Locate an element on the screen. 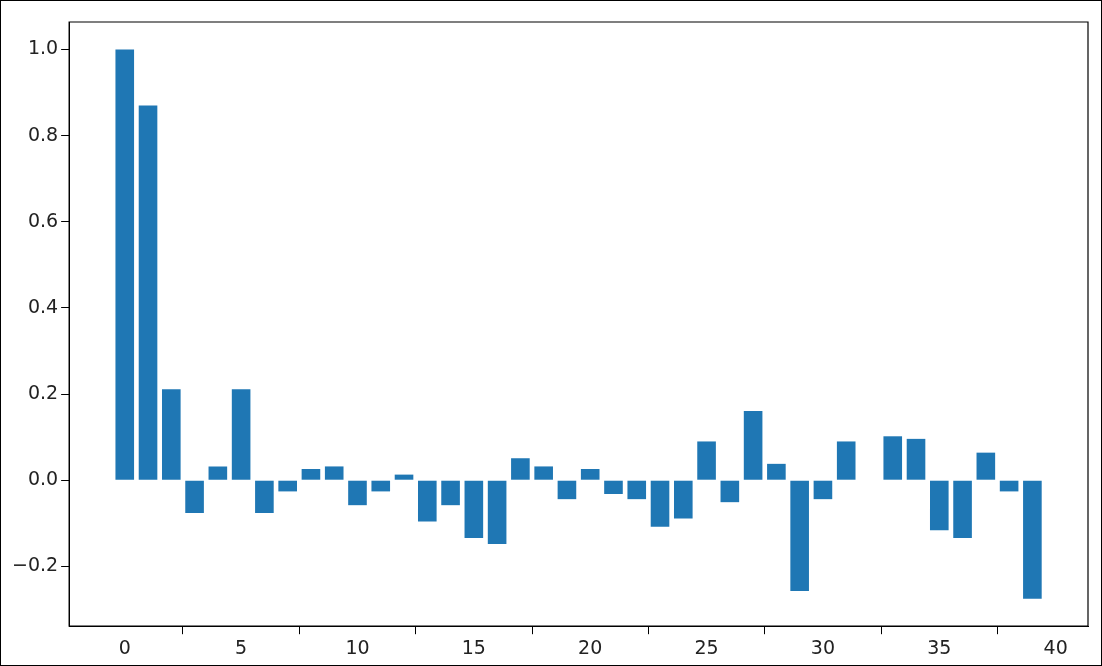 Image resolution: width=1102 pixels, height=666 pixels. y-tick-label: 1.0 is located at coordinates (43, 47).